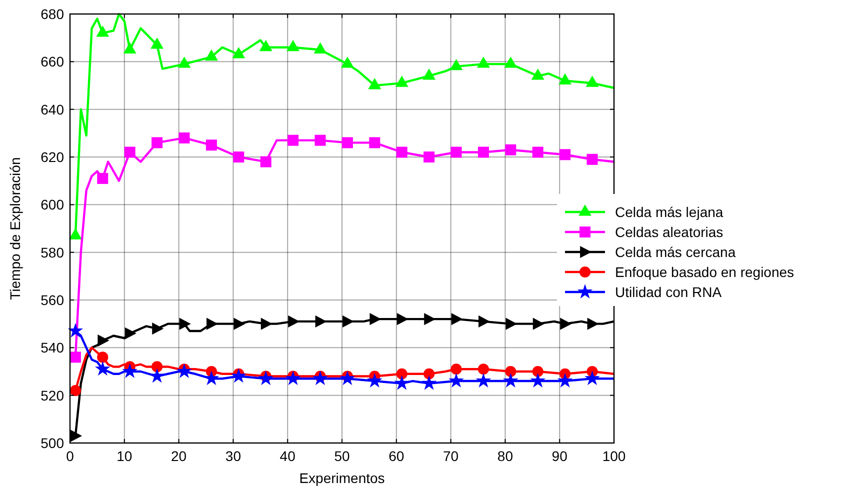 The width and height of the screenshot is (853, 489). I want to click on x-tick-label: 20, so click(179, 456).